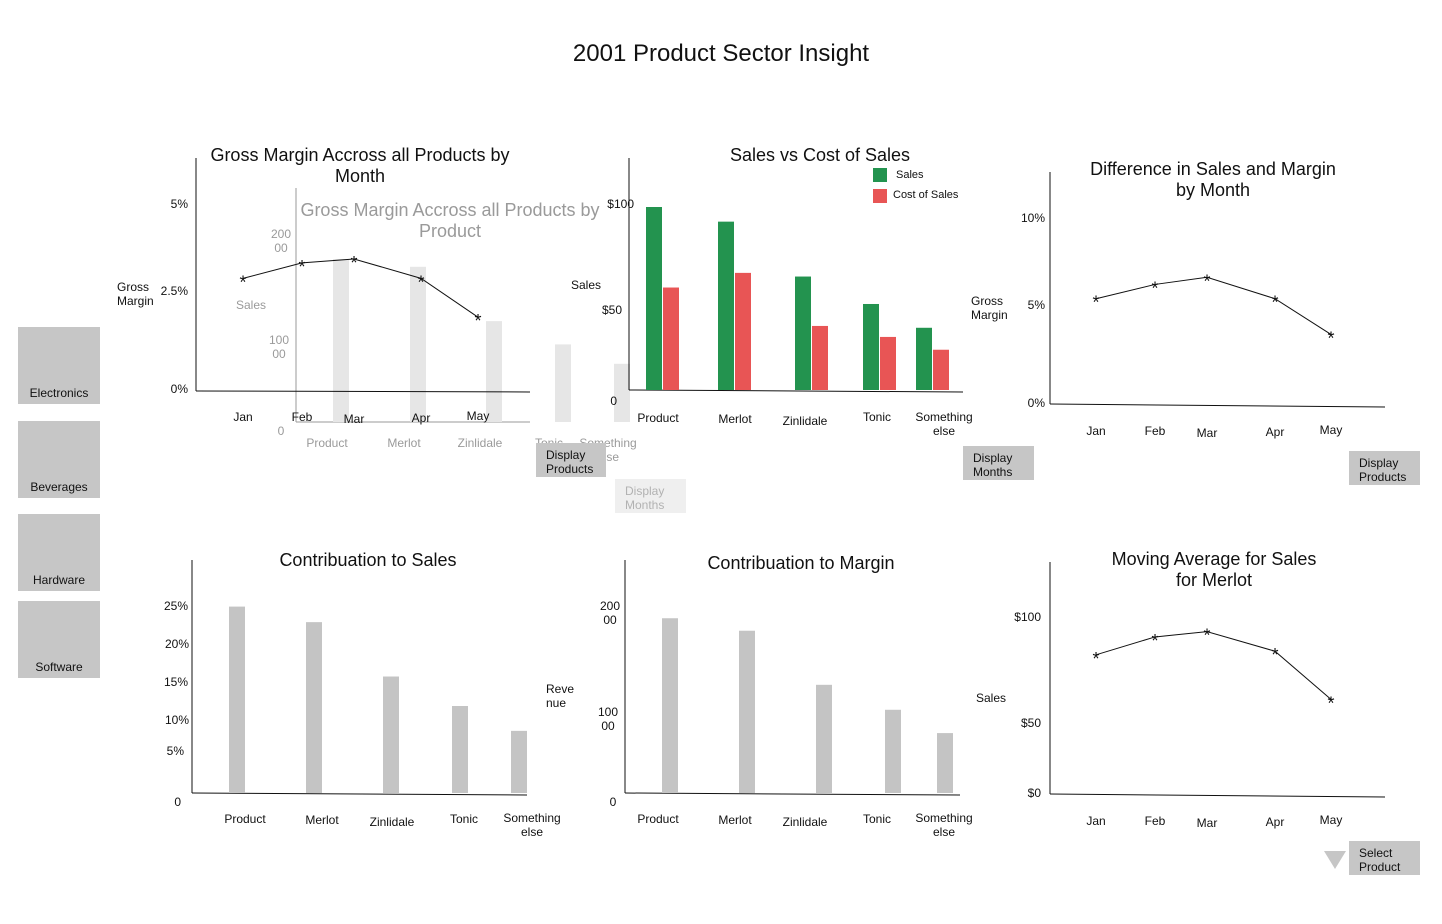 The width and height of the screenshot is (1442, 924). Describe the element at coordinates (59, 580) in the screenshot. I see `sidebar-item-label: Hardware` at that location.